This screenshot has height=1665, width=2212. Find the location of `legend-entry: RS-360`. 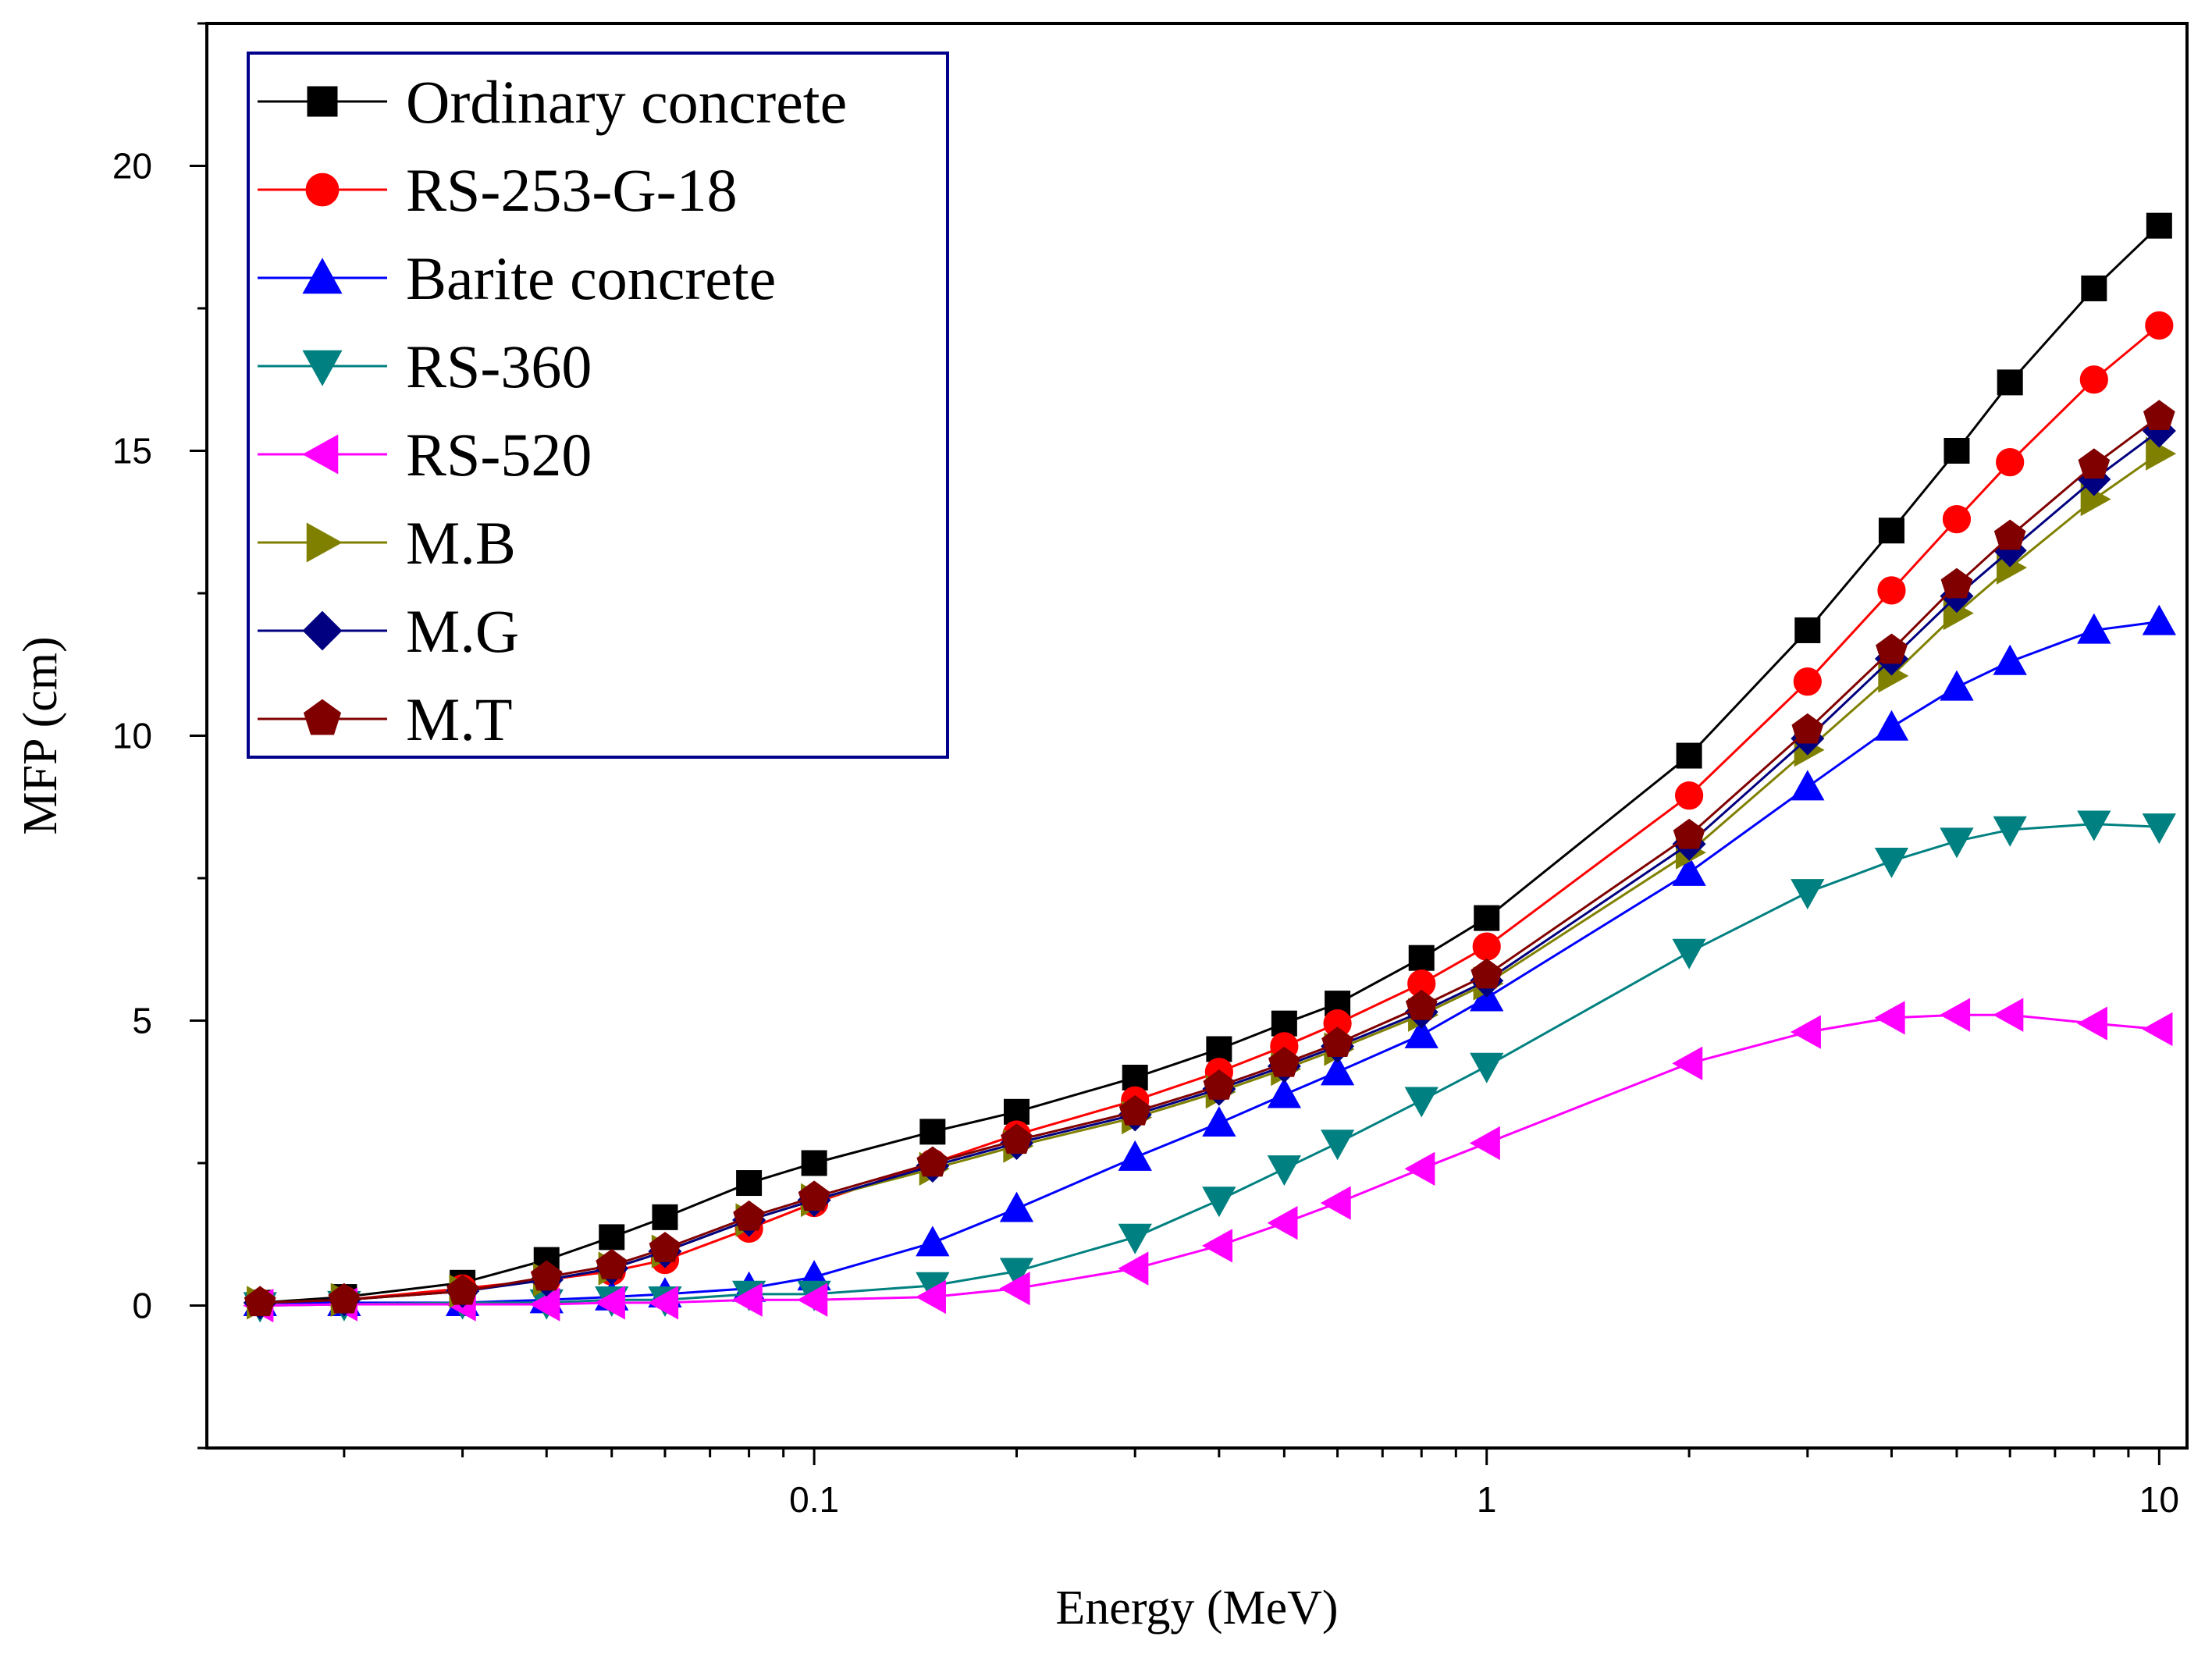

legend-entry: RS-360 is located at coordinates (425, 366).